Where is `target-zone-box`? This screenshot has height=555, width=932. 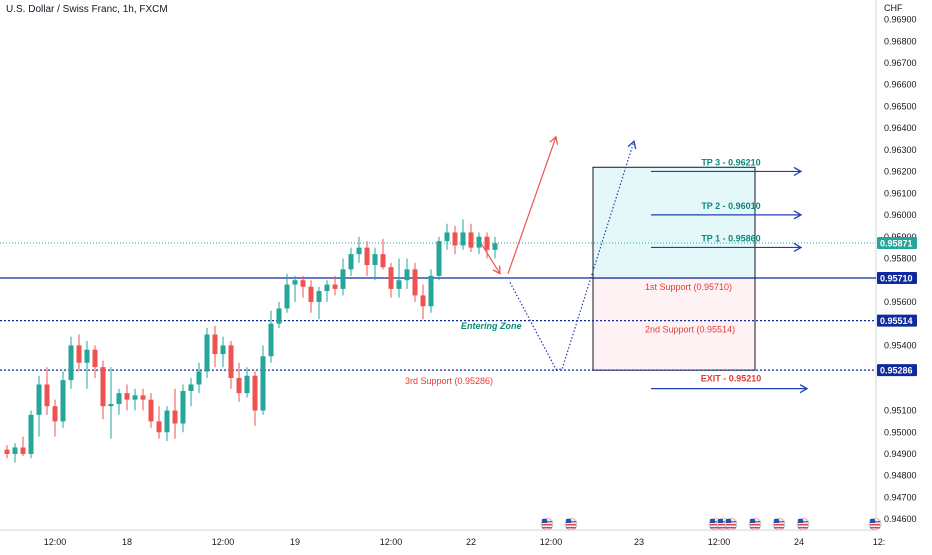
target-zone-box is located at coordinates (674, 222).